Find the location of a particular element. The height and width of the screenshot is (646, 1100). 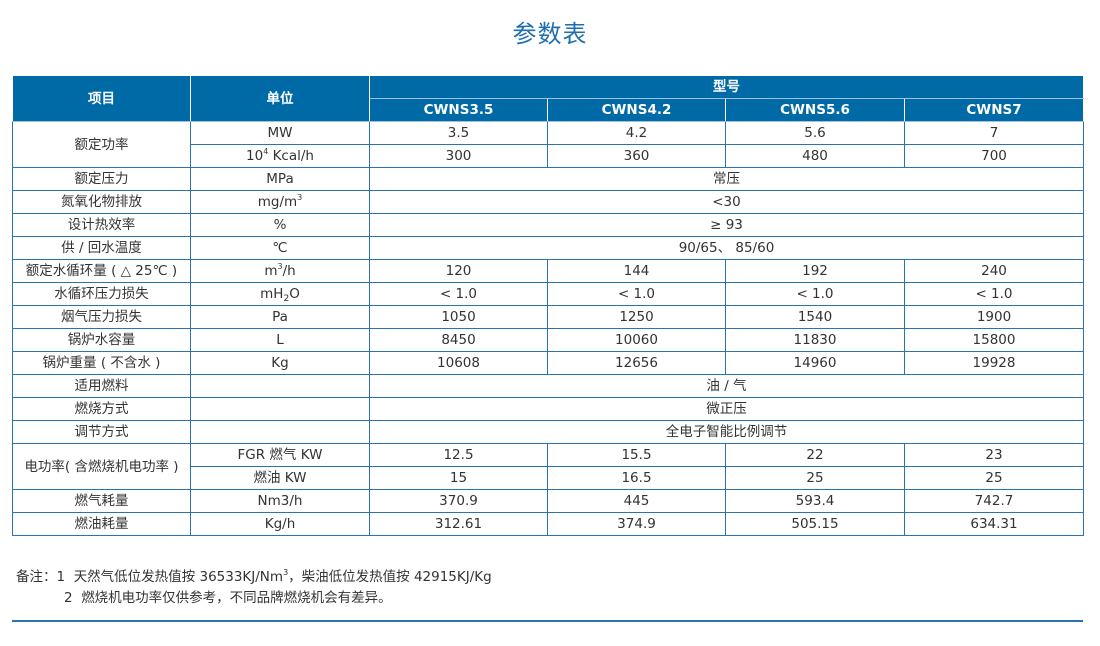

note-2: 2 燃烧机电功率仅供参考，不同品牌燃烧机会有差异。 is located at coordinates (254, 598).